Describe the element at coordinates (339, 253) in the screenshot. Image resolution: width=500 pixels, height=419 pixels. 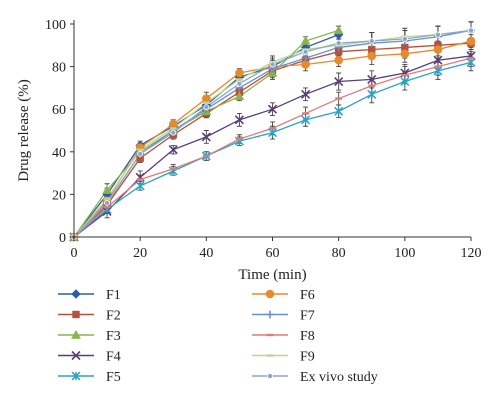
I see `x-tick-label: 80` at that location.